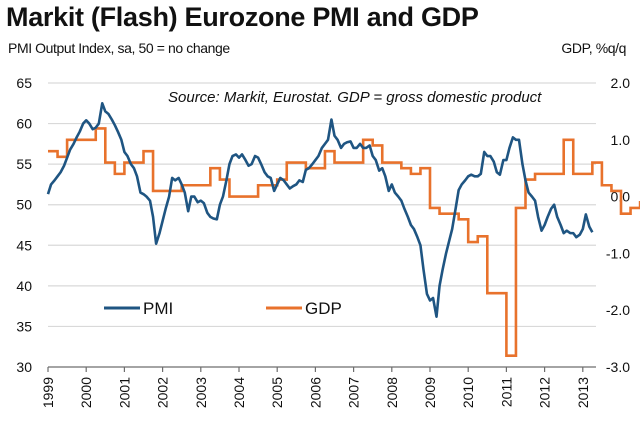 Image resolution: width=640 pixels, height=421 pixels. I want to click on y-tick-label-left: 35, so click(24, 326).